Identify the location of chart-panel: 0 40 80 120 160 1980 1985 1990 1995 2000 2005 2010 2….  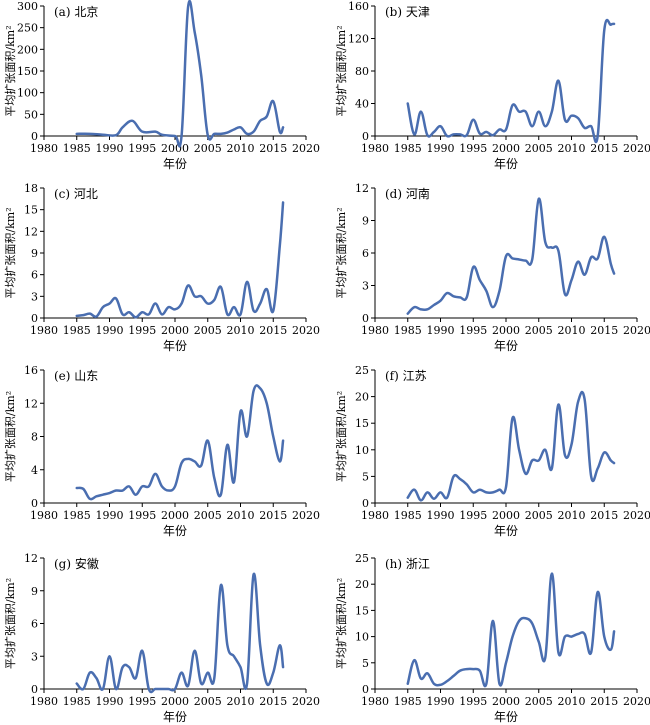
(492, 85).